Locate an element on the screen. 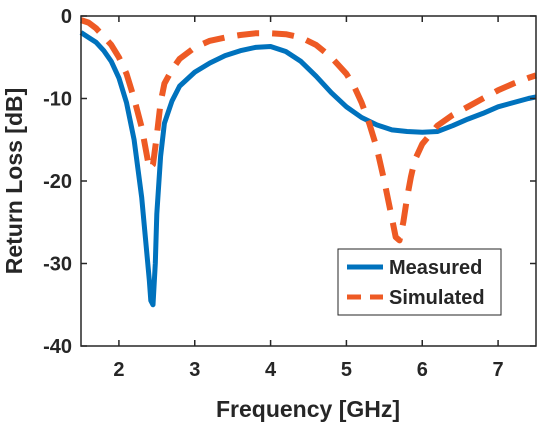 This screenshot has height=429, width=550. legend-label-simulated: Simulated is located at coordinates (437, 298).